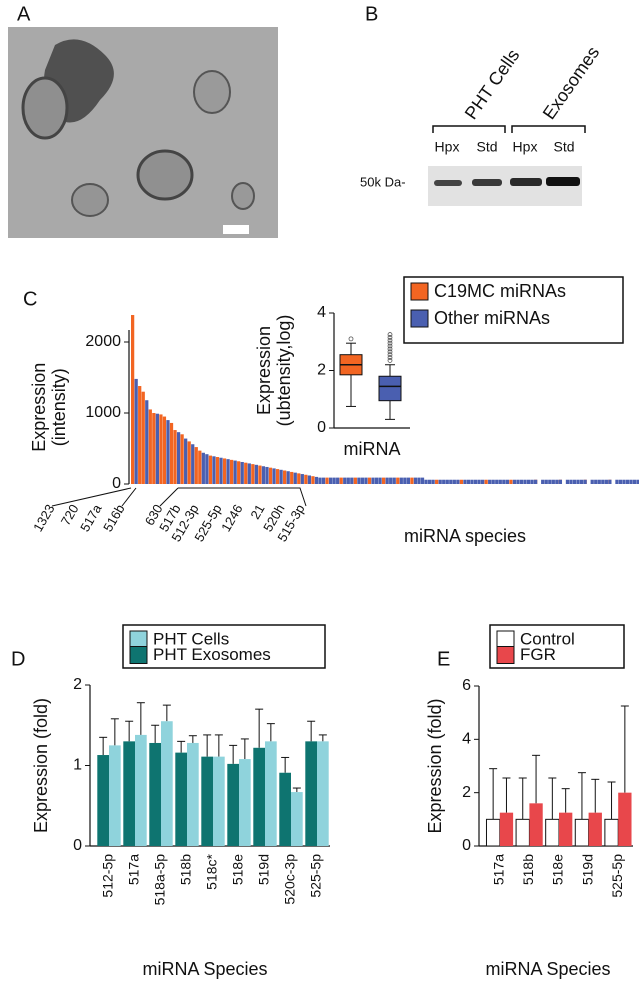 This screenshot has width=639, height=995. What do you see at coordinates (204, 969) in the screenshot?
I see `x-axis-label: miRNA Species` at bounding box center [204, 969].